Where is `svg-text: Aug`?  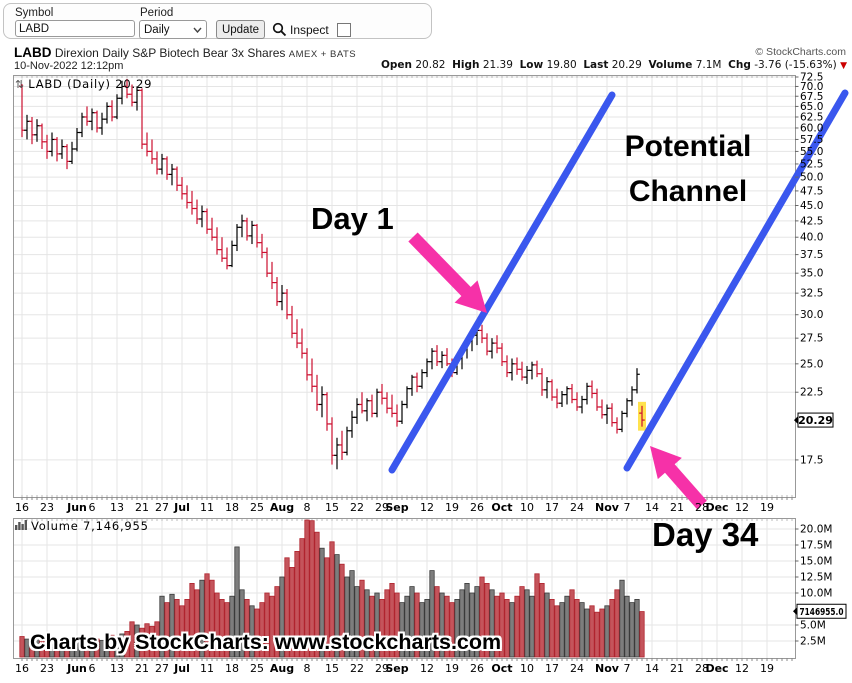 svg-text: Aug is located at coordinates (282, 507).